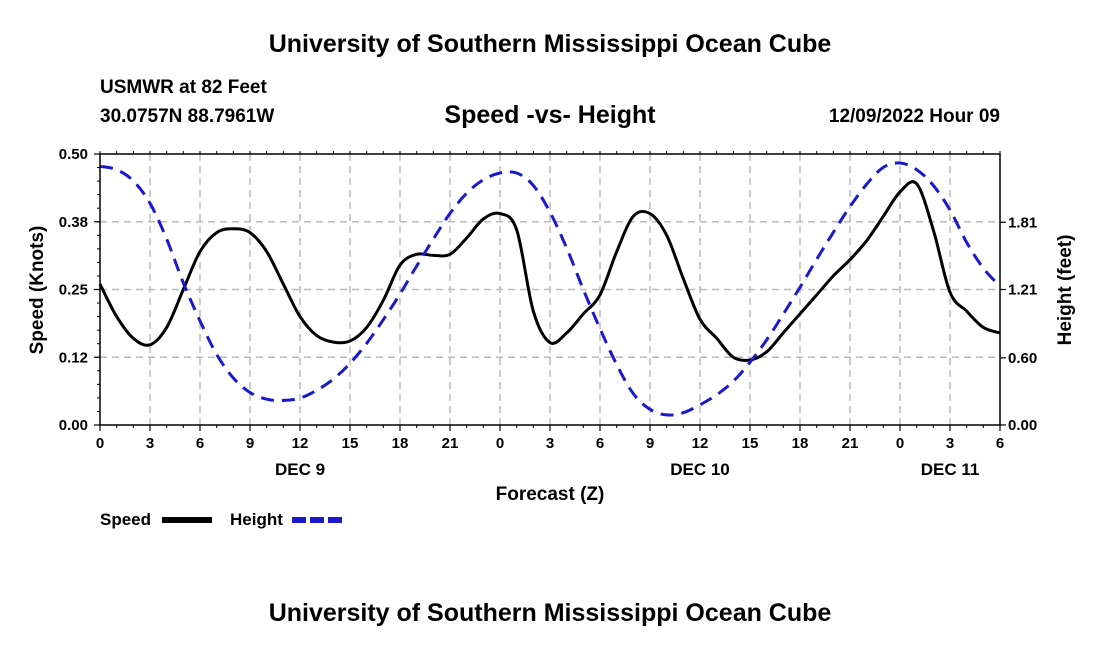 This screenshot has width=1100, height=650. Describe the element at coordinates (221, 519) in the screenshot. I see `legend: Speed Height` at that location.